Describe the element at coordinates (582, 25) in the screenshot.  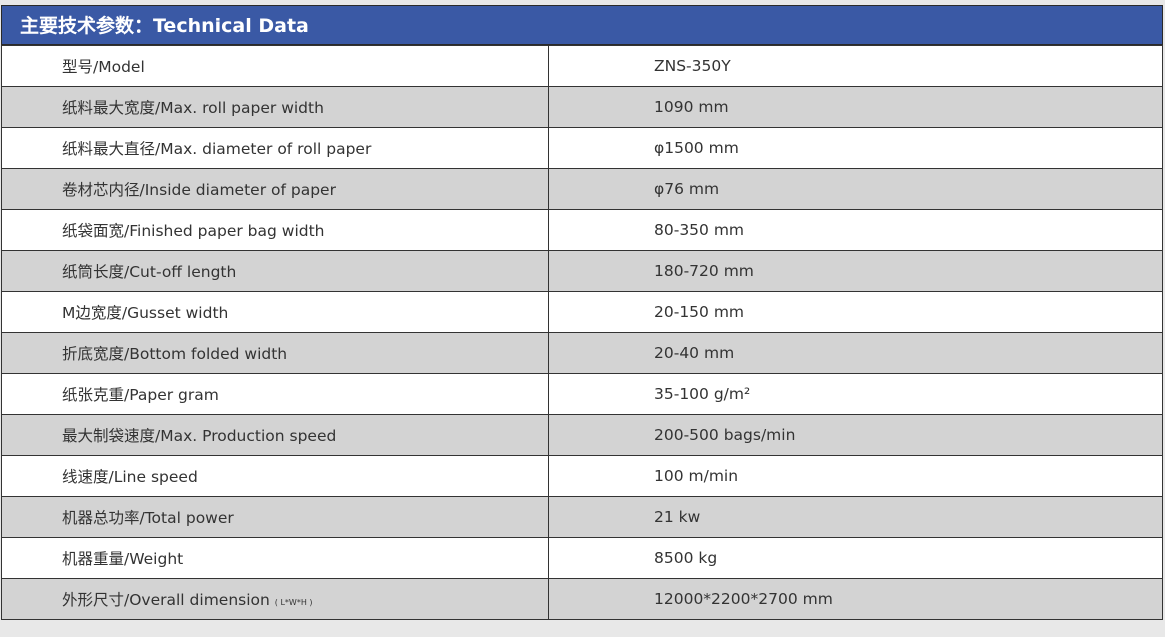
I see `table-title: 主要技术参数：Technical Data` at that location.